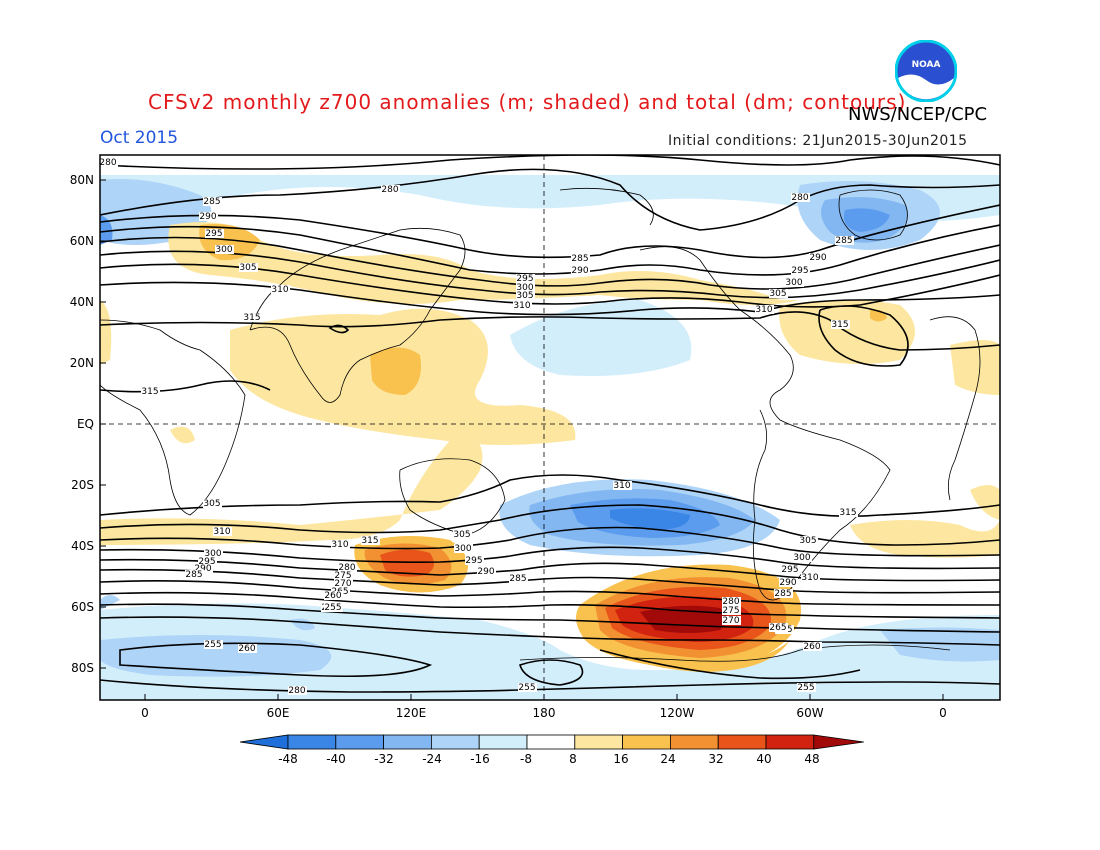 This screenshot has height=850, width=1100. Describe the element at coordinates (526, 759) in the screenshot. I see `colorbar-label: -8` at that location.